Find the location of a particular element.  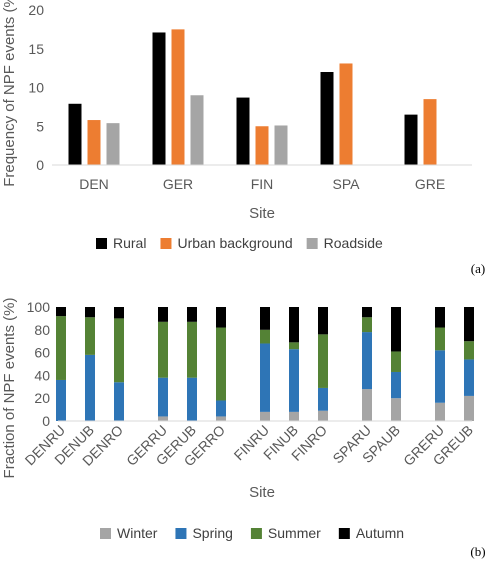

bar-denru-summer is located at coordinates (61, 348).